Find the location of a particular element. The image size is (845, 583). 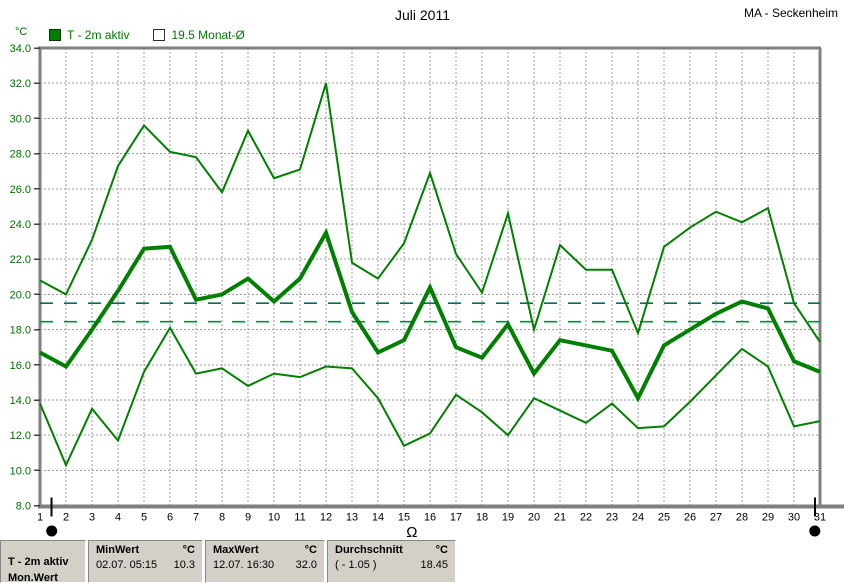

maxwert-timestamp: 12.07. 16:30 is located at coordinates (244, 565).